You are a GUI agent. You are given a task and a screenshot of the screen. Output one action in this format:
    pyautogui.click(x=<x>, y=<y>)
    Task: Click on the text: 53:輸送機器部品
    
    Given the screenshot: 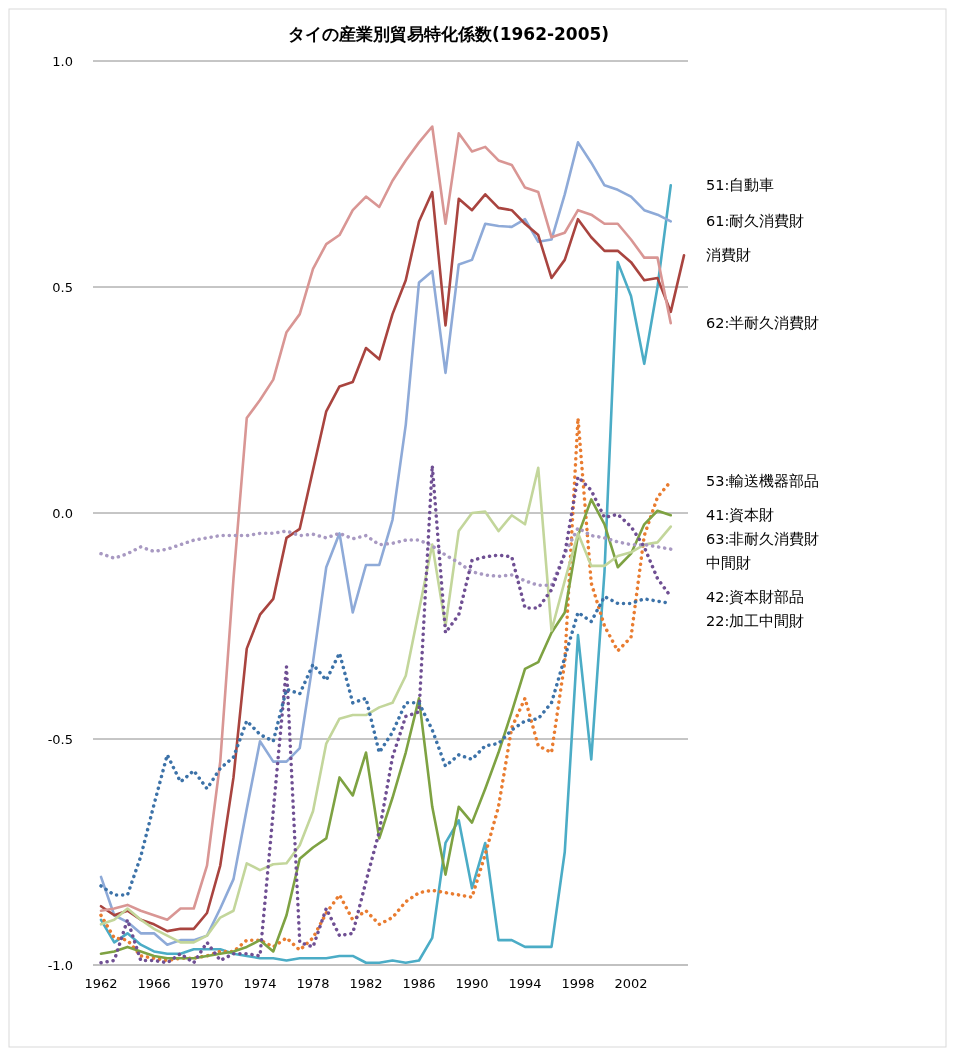 What is the action you would take?
    pyautogui.click(x=763, y=481)
    